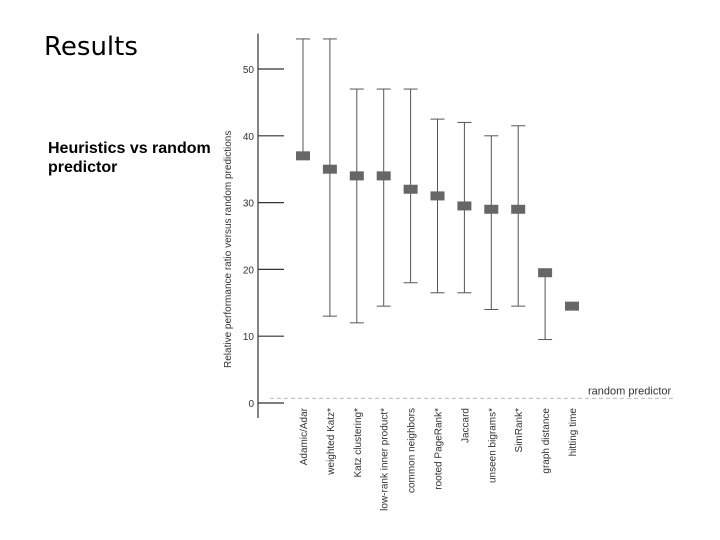  What do you see at coordinates (412, 450) in the screenshot?
I see `category-label-4: common neighbors` at bounding box center [412, 450].